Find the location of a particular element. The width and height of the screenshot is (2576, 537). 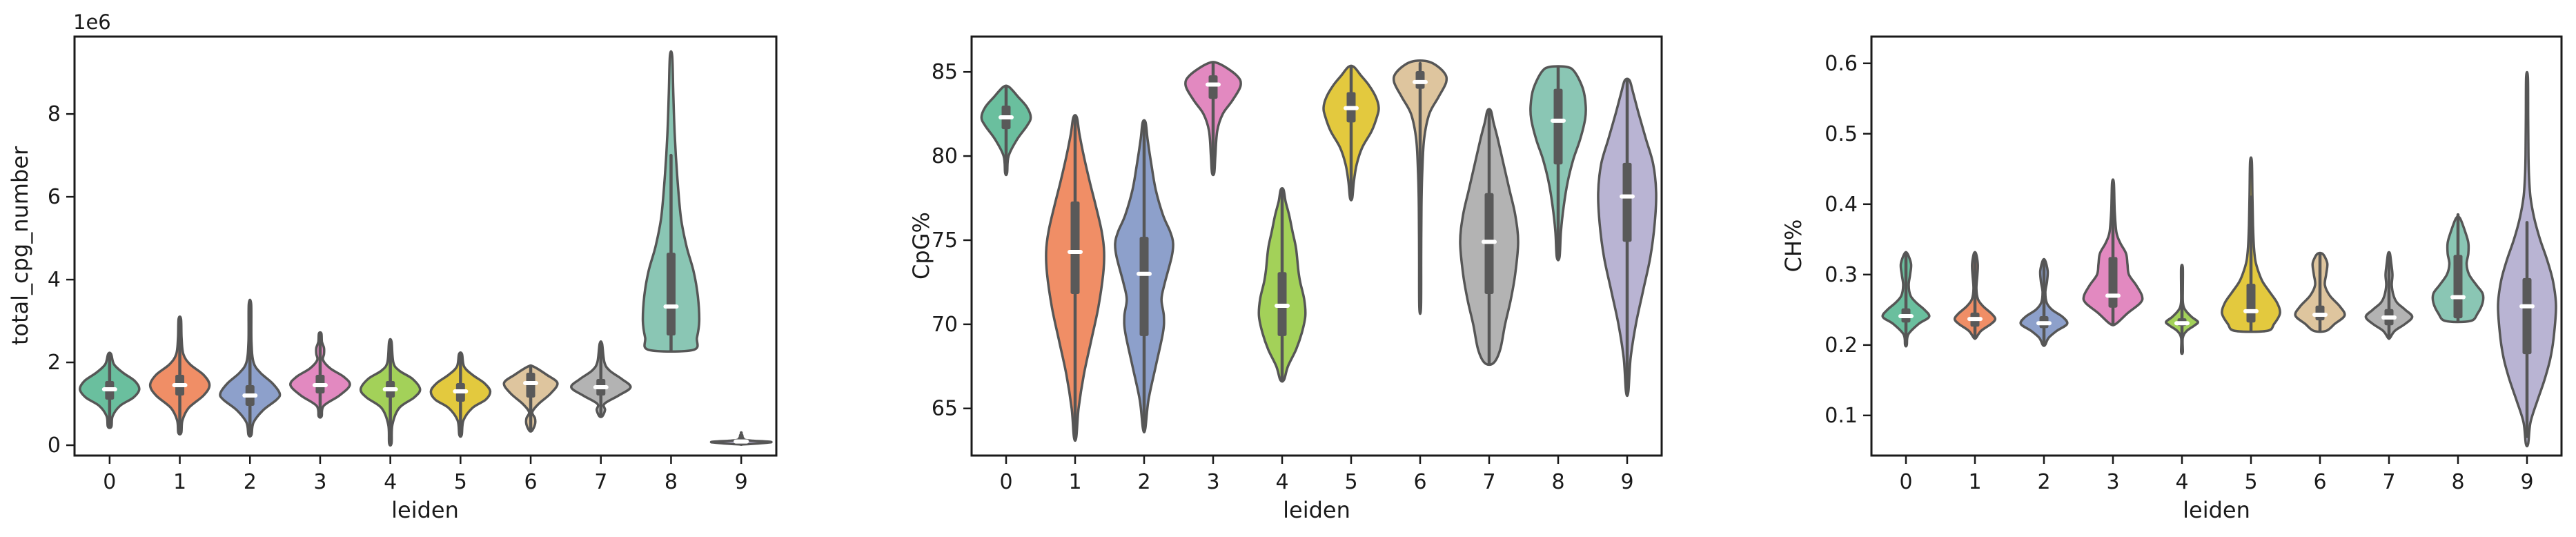

y-axis-label-cpg-percent: CpG% is located at coordinates (921, 246).